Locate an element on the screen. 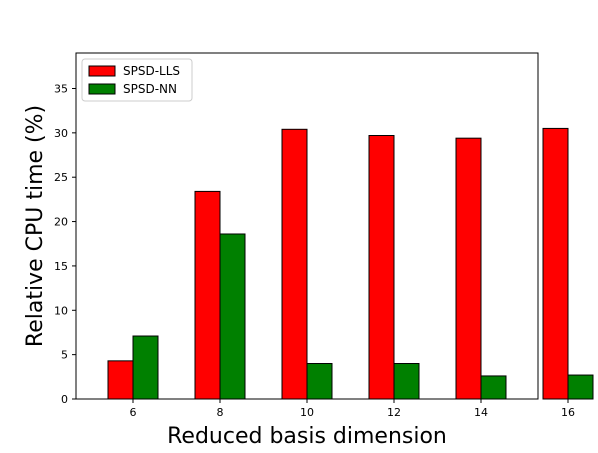  x-tick-label: 12 is located at coordinates (394, 412).